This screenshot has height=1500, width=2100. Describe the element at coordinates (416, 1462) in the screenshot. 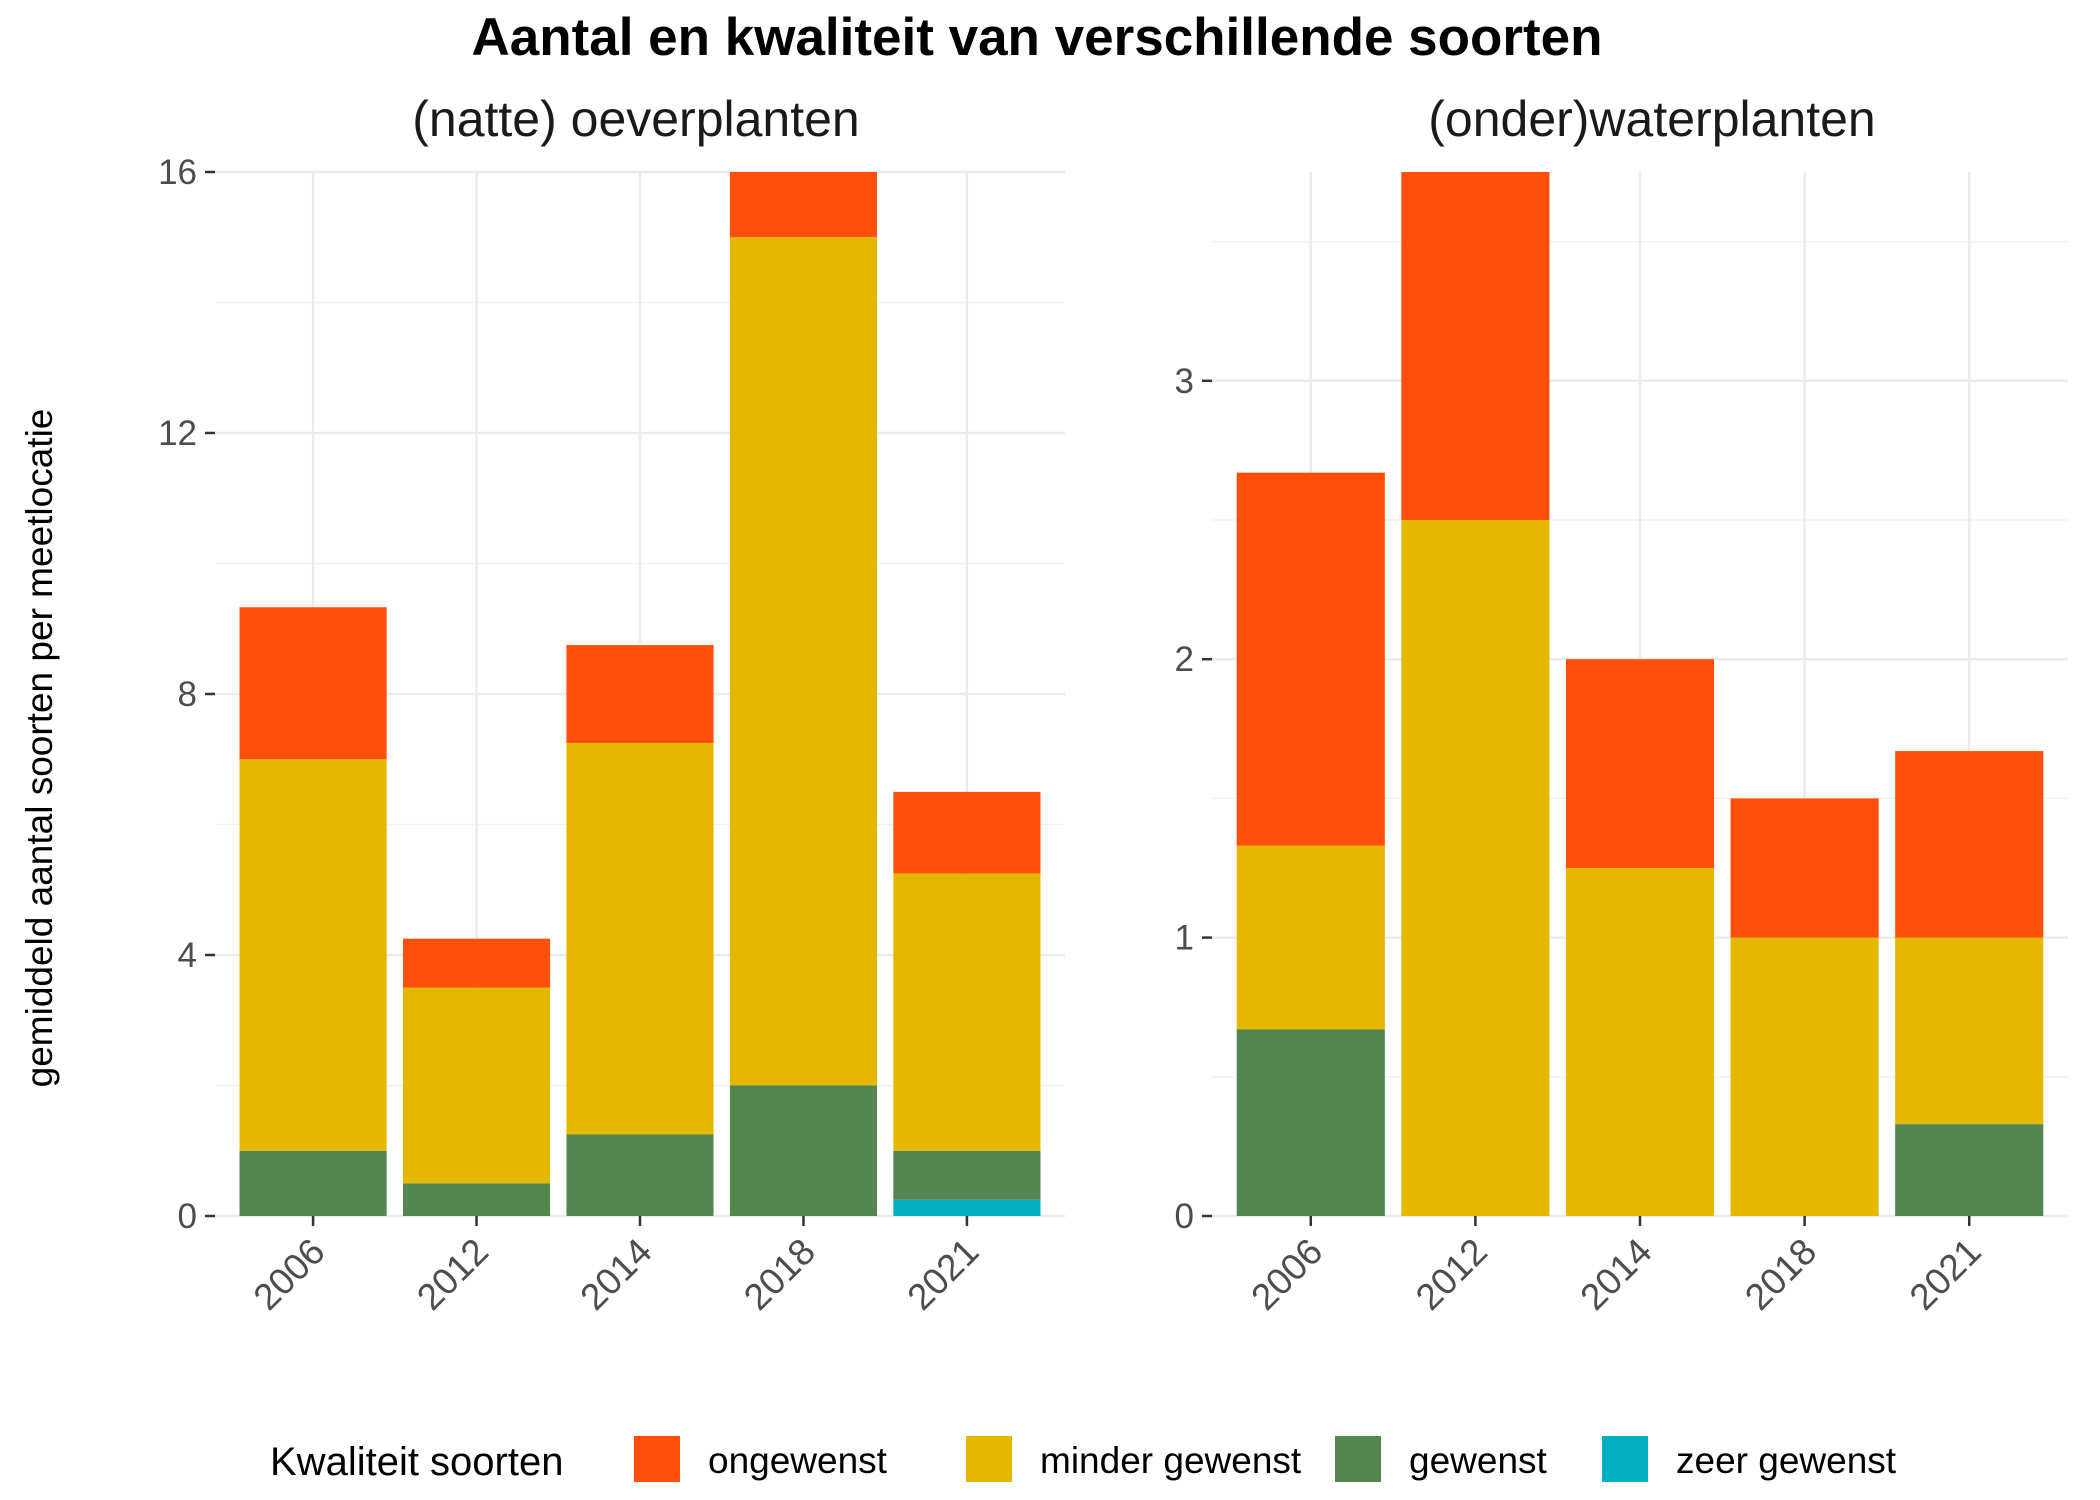

I see `legend-title: Kwaliteit soorten` at that location.